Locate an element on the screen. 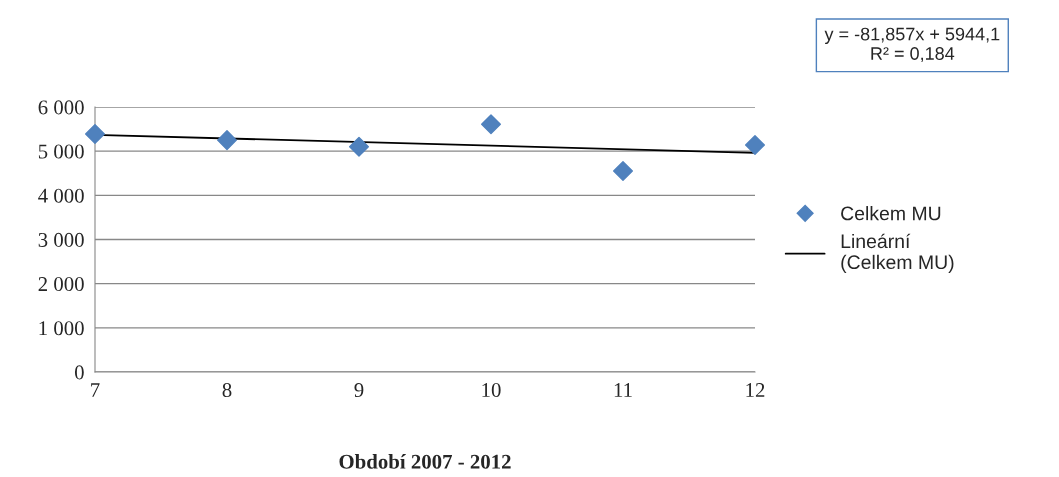 The width and height of the screenshot is (1059, 477). text: y = -81,857x + 5944,1 R² = 0,184 is located at coordinates (912, 45).